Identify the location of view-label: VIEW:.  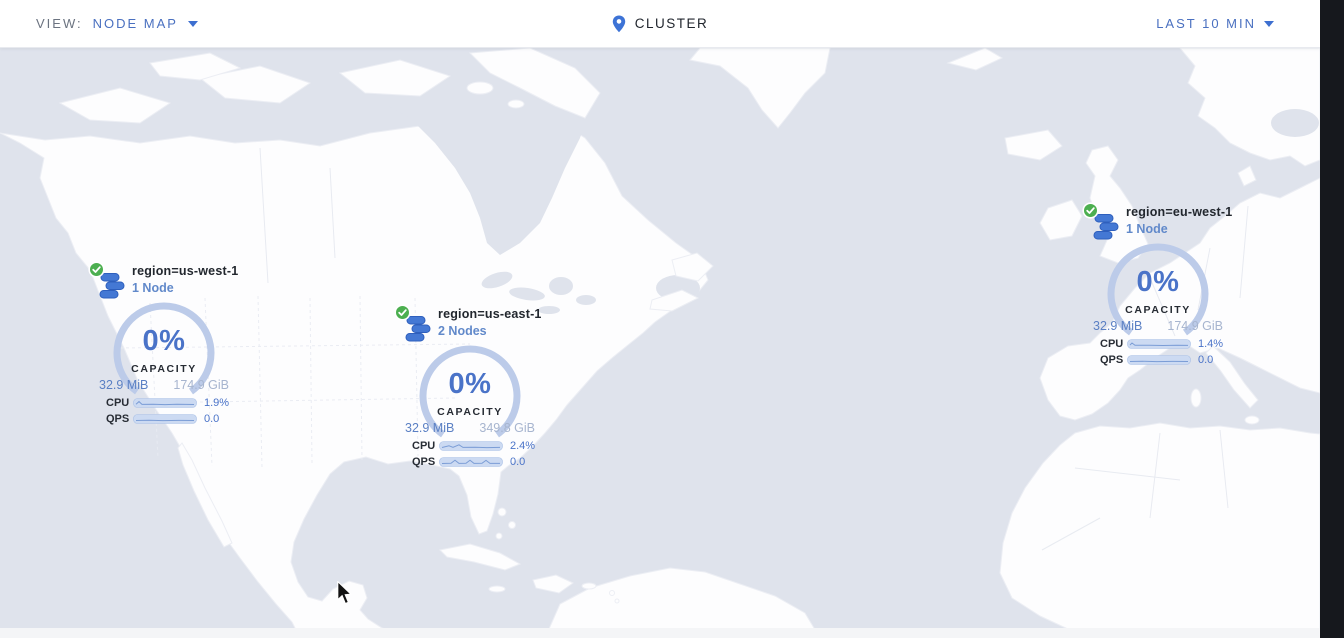
(59, 23).